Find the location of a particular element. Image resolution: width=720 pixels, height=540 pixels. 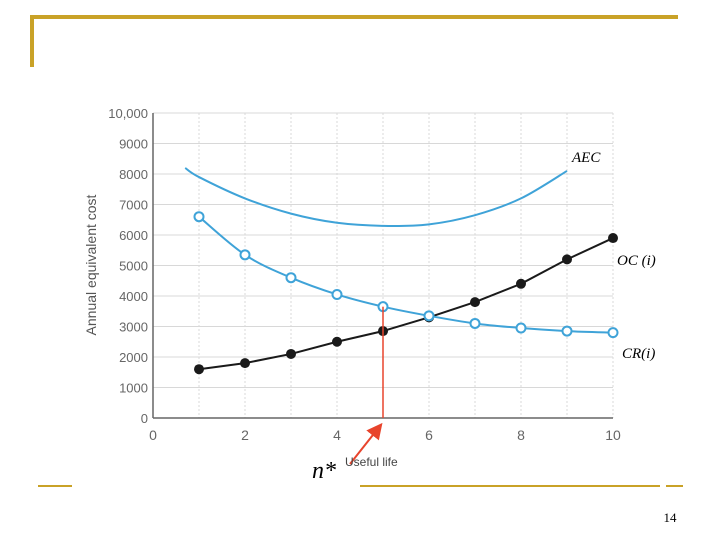

y-tick-label: 10,000 is located at coordinates (128, 113).